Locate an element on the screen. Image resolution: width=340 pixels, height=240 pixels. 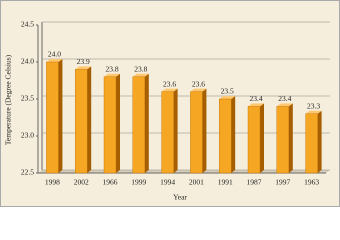
value-label: 23.5 is located at coordinates (227, 91).